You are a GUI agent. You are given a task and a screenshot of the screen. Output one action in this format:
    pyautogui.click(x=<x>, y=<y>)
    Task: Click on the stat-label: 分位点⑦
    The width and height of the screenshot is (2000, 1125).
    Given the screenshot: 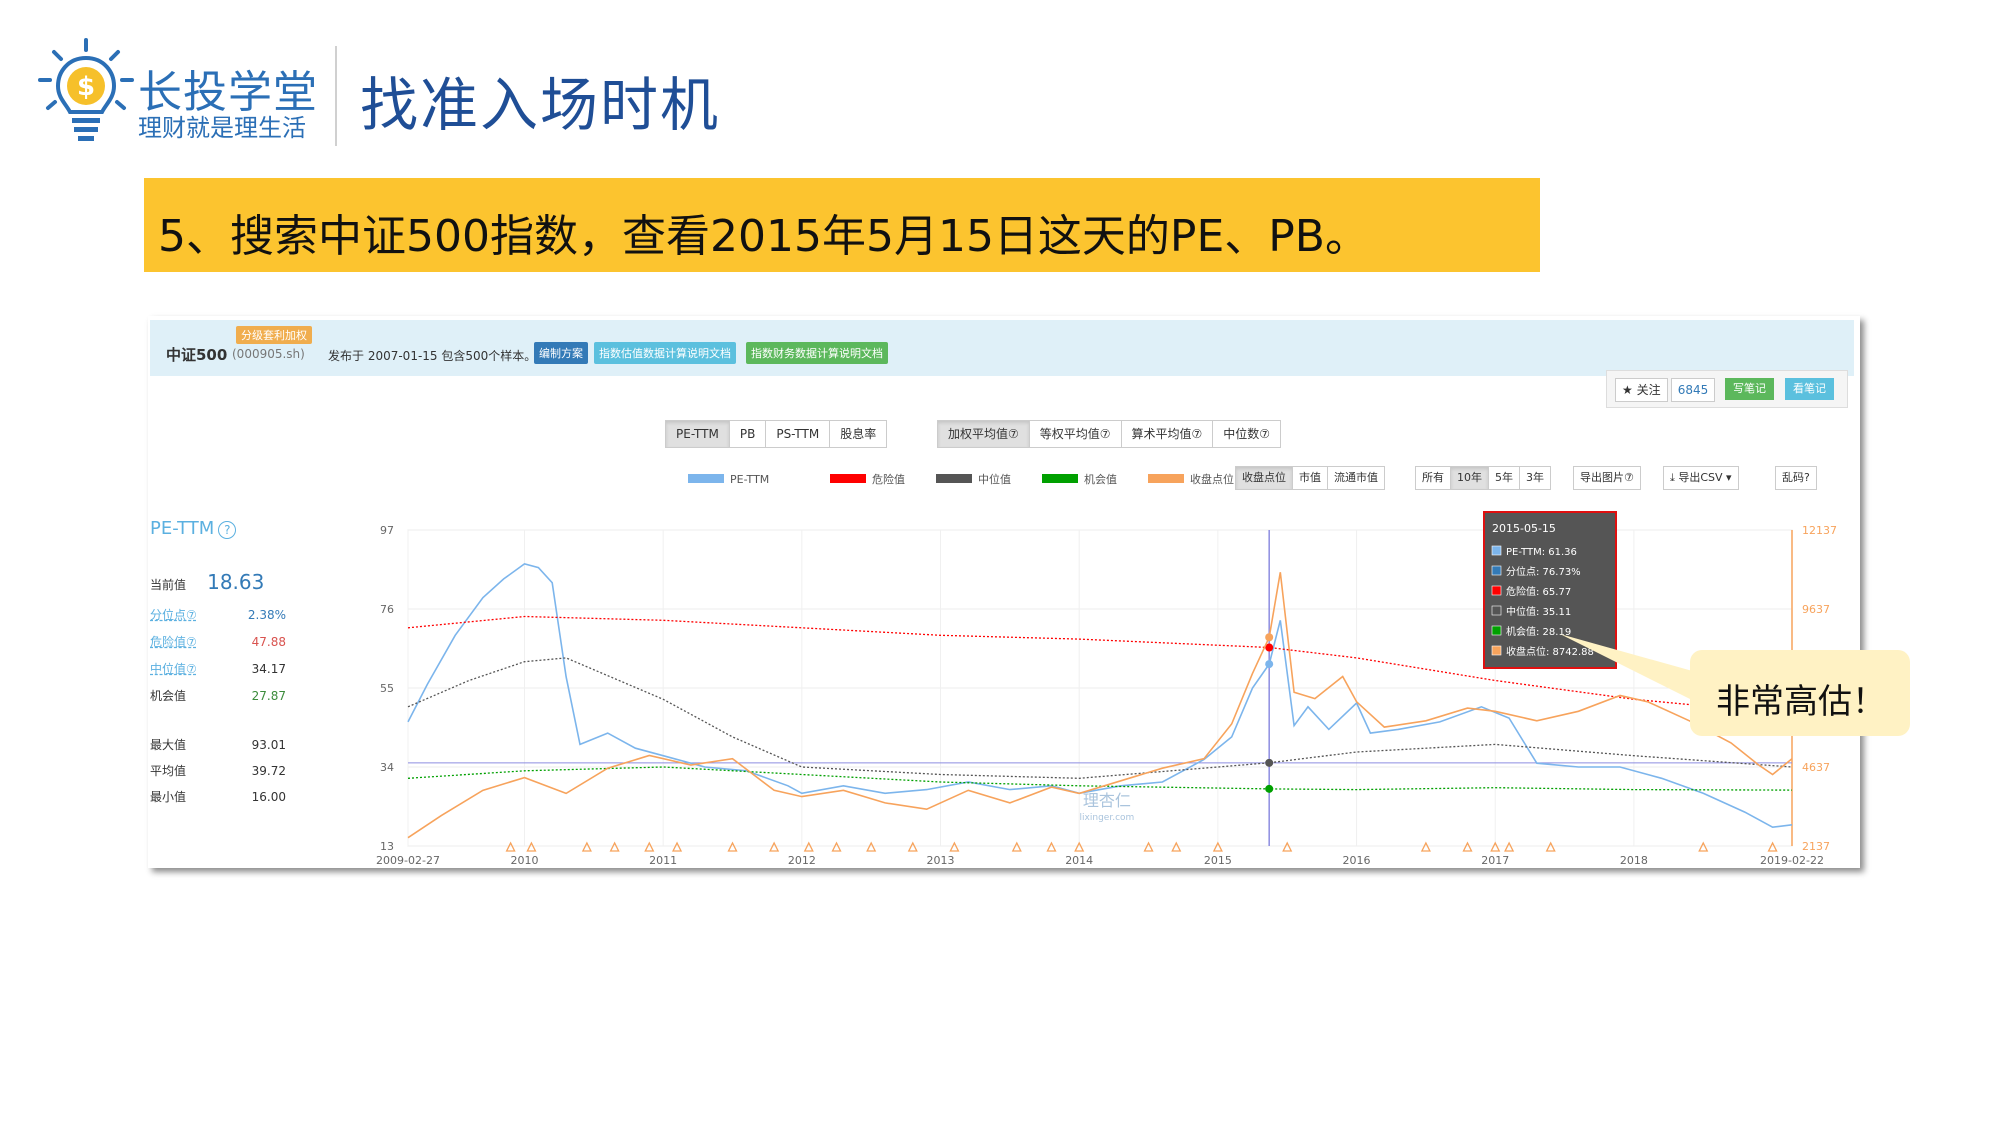 What is the action you would take?
    pyautogui.click(x=173, y=615)
    